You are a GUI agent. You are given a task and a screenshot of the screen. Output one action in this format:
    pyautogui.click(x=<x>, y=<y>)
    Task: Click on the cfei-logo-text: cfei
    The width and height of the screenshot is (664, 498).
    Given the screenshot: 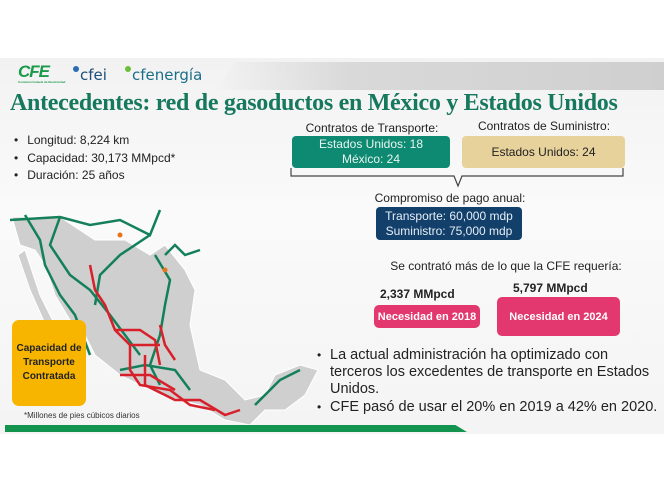 What is the action you would take?
    pyautogui.click(x=93, y=75)
    